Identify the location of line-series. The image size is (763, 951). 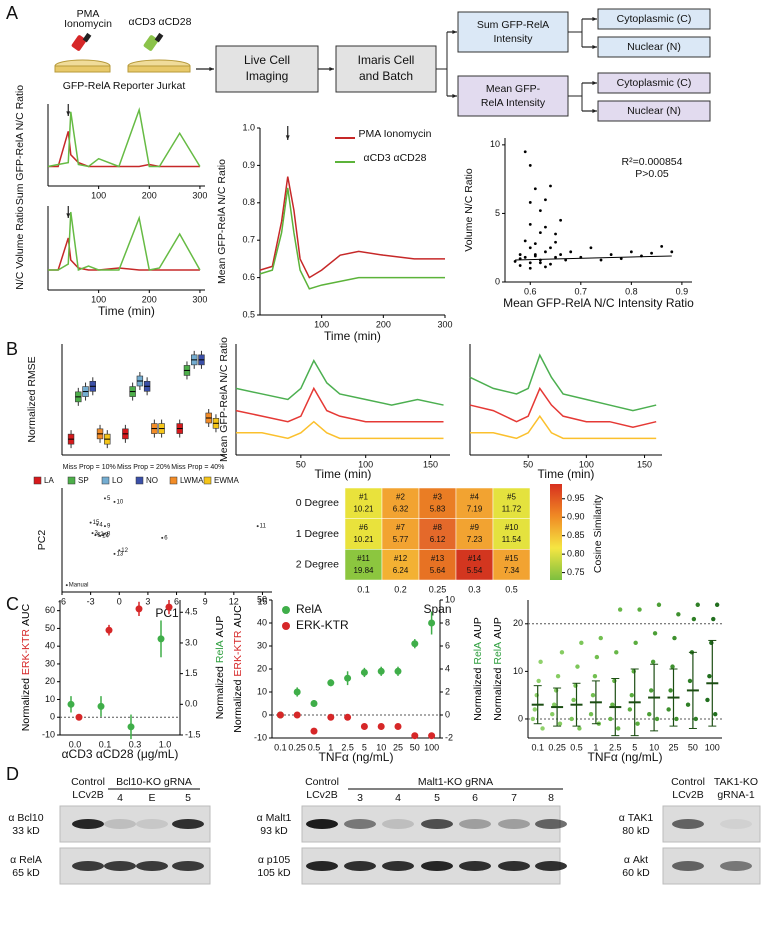
(124, 254).